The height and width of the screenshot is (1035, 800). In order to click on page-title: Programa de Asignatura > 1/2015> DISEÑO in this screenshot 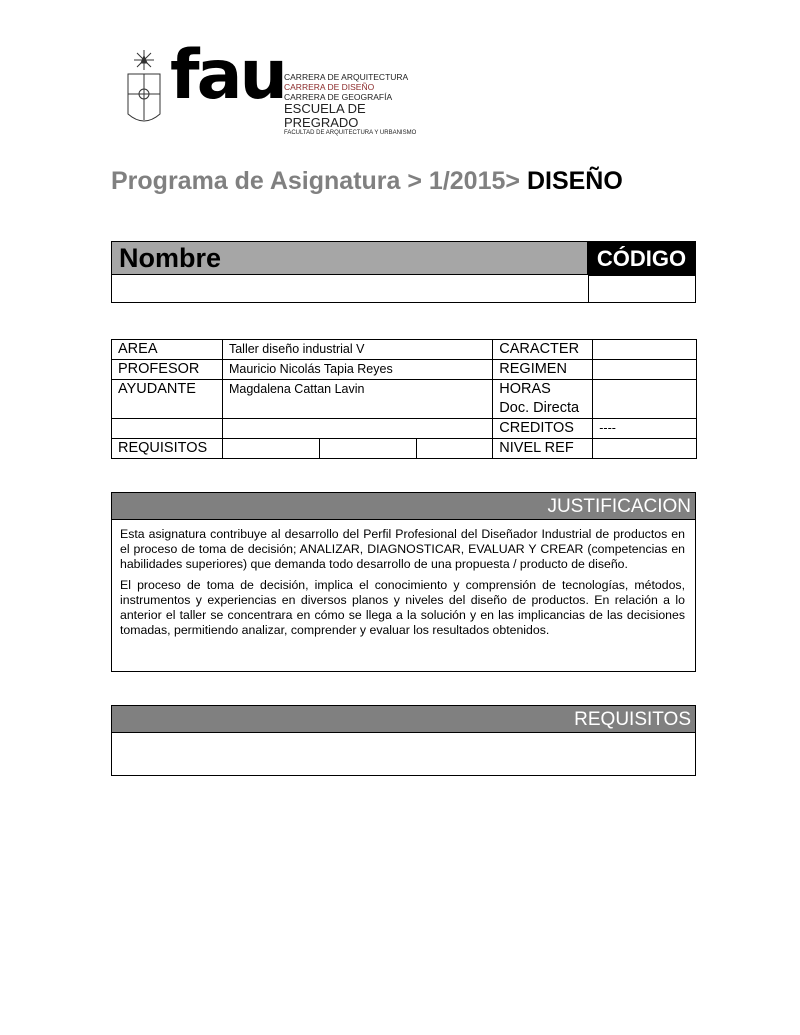, I will do `click(367, 181)`.